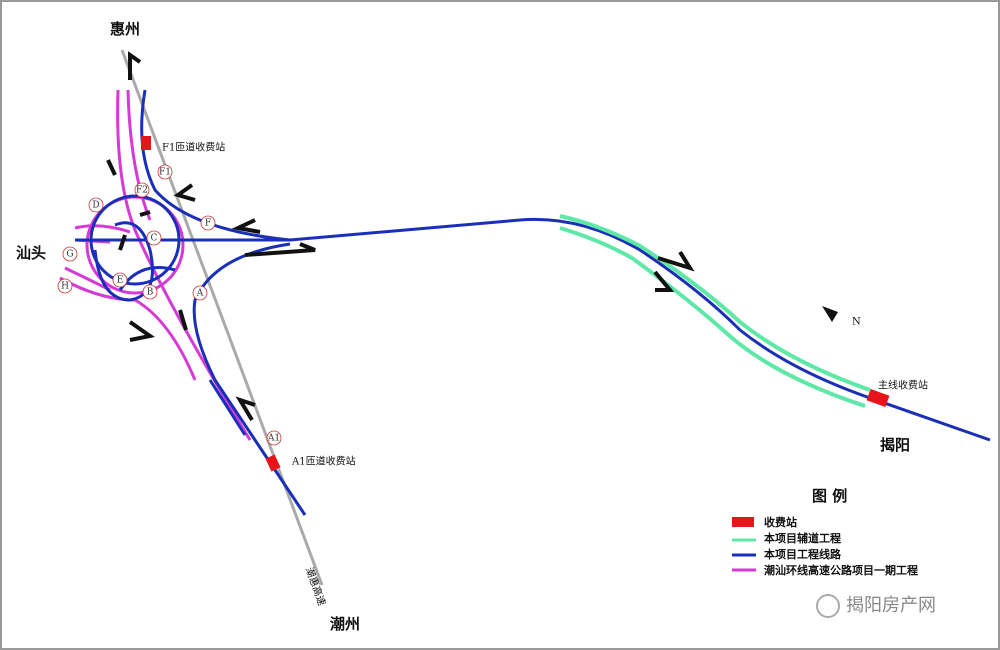 Image resolution: width=1000 pixels, height=650 pixels. Describe the element at coordinates (903, 385) in the screenshot. I see `toll-label: 主线收费站` at that location.